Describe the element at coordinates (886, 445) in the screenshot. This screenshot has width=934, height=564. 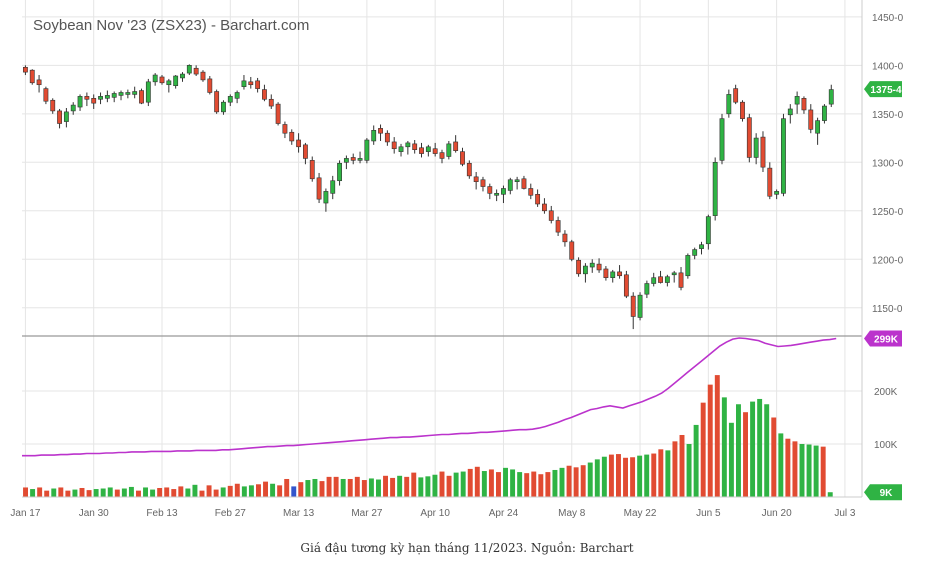
I see `volume-tick-label: 100K` at that location.